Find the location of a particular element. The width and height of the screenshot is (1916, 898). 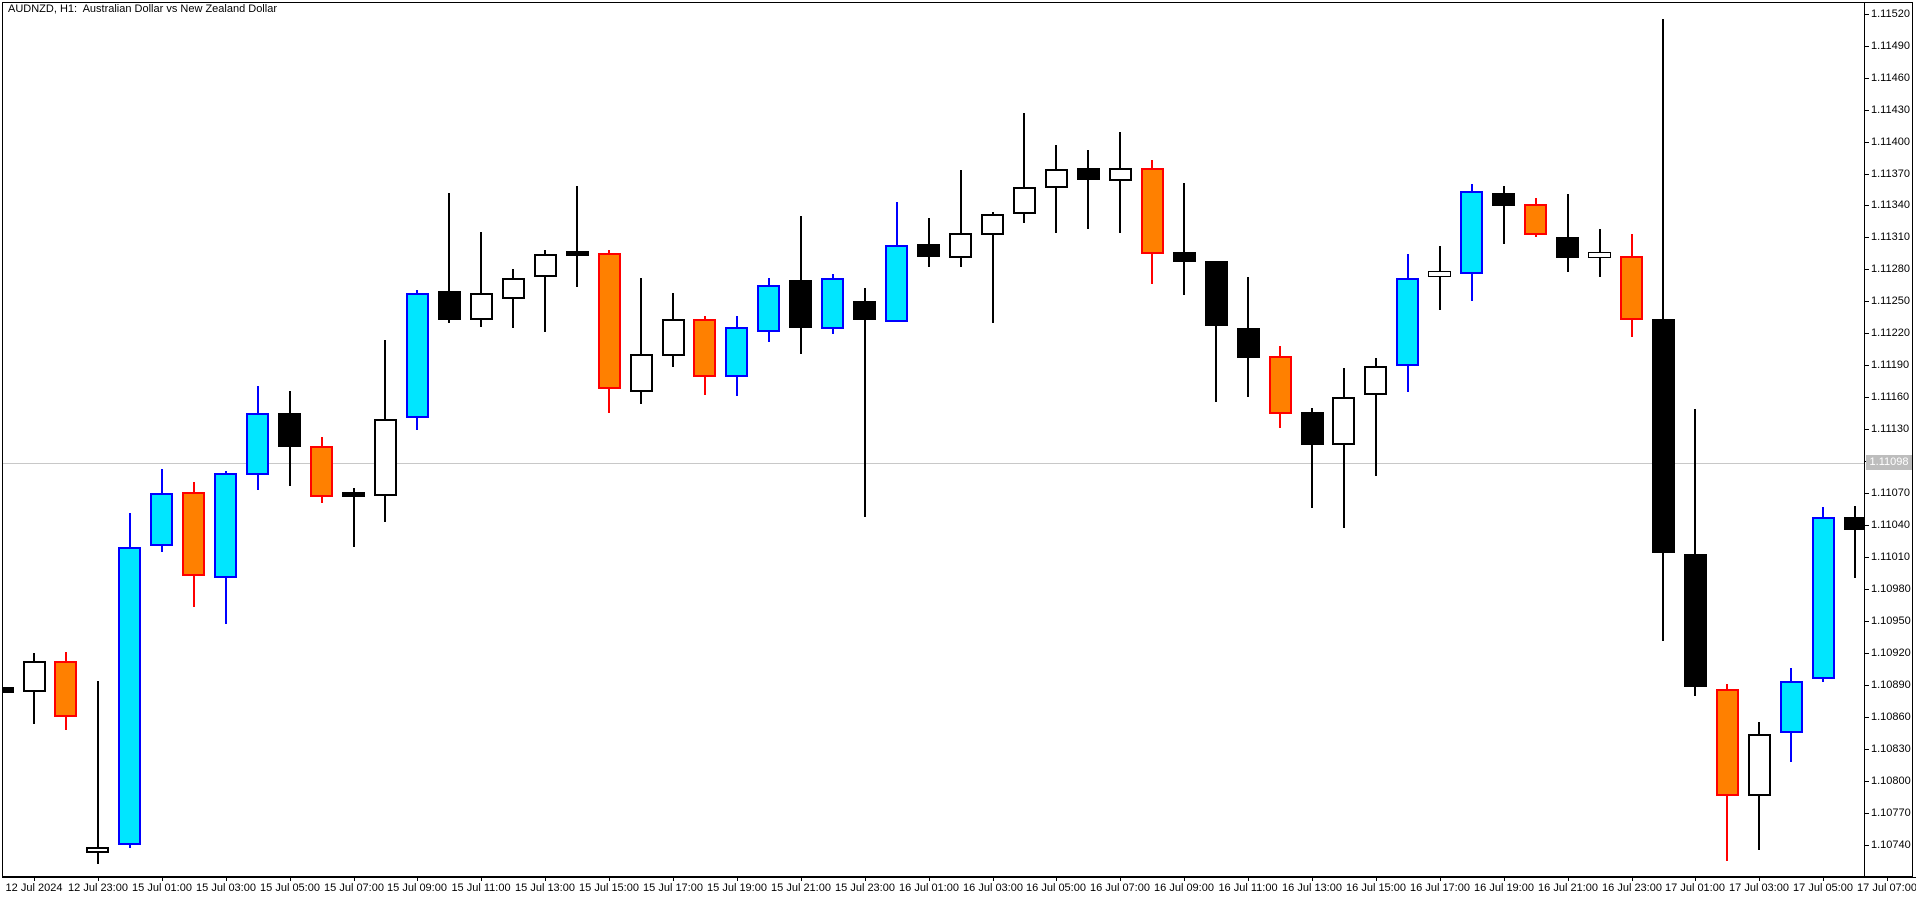

price-axis-label: 1.10980 is located at coordinates (1891, 589).